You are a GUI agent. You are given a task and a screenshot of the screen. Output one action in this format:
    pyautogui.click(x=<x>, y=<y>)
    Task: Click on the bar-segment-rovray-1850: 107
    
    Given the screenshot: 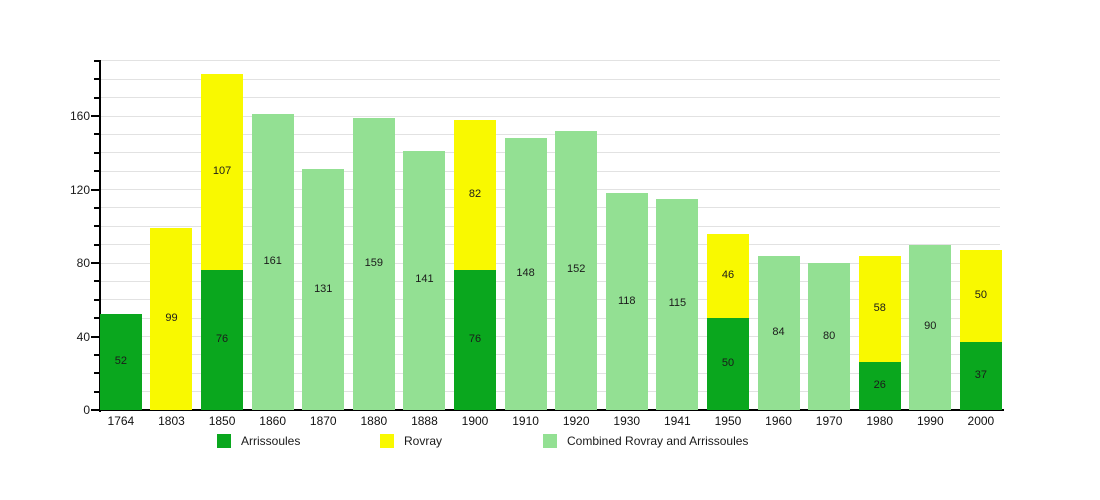 What is the action you would take?
    pyautogui.click(x=222, y=172)
    